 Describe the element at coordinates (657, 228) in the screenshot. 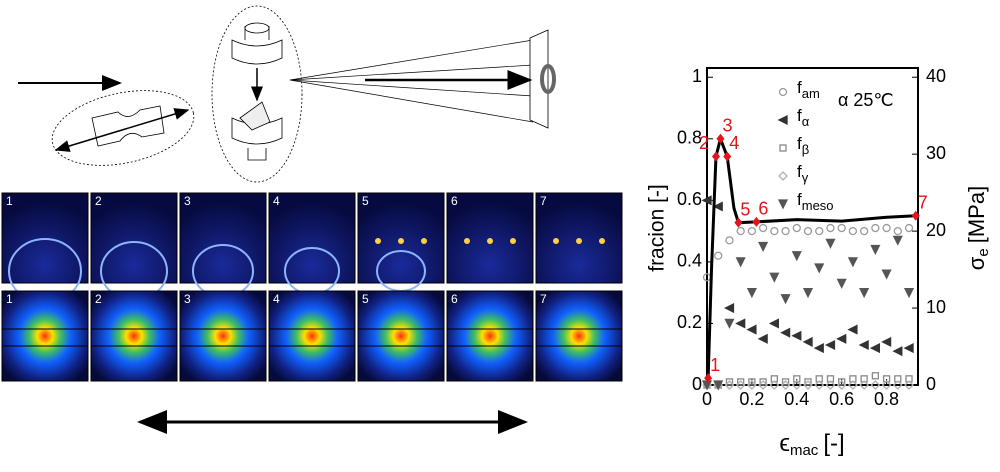

I see `y-axis-label: fracion [-]` at that location.